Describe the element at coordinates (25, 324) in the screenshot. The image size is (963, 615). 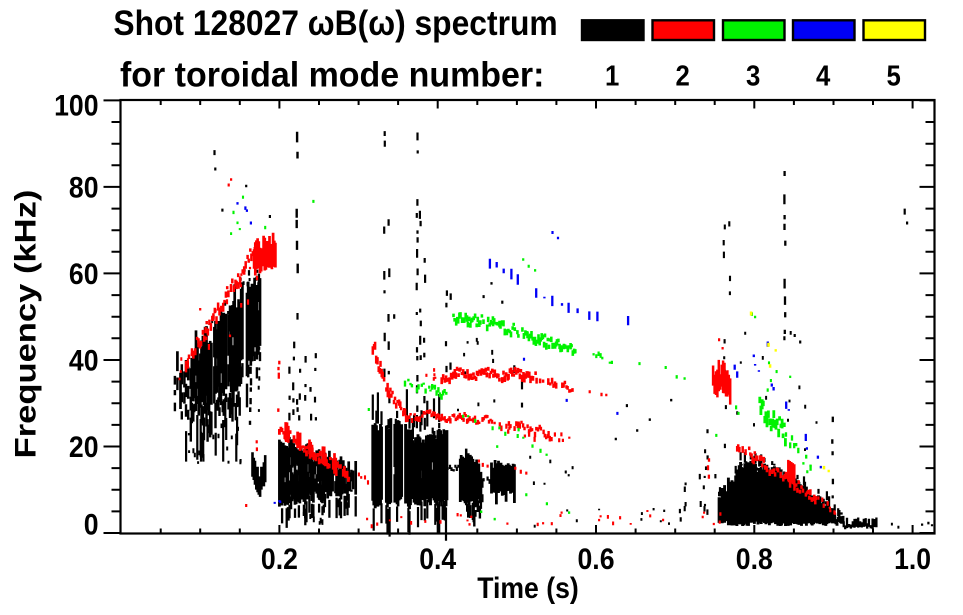
I see `svg-text: Frequency (kHz)` at that location.